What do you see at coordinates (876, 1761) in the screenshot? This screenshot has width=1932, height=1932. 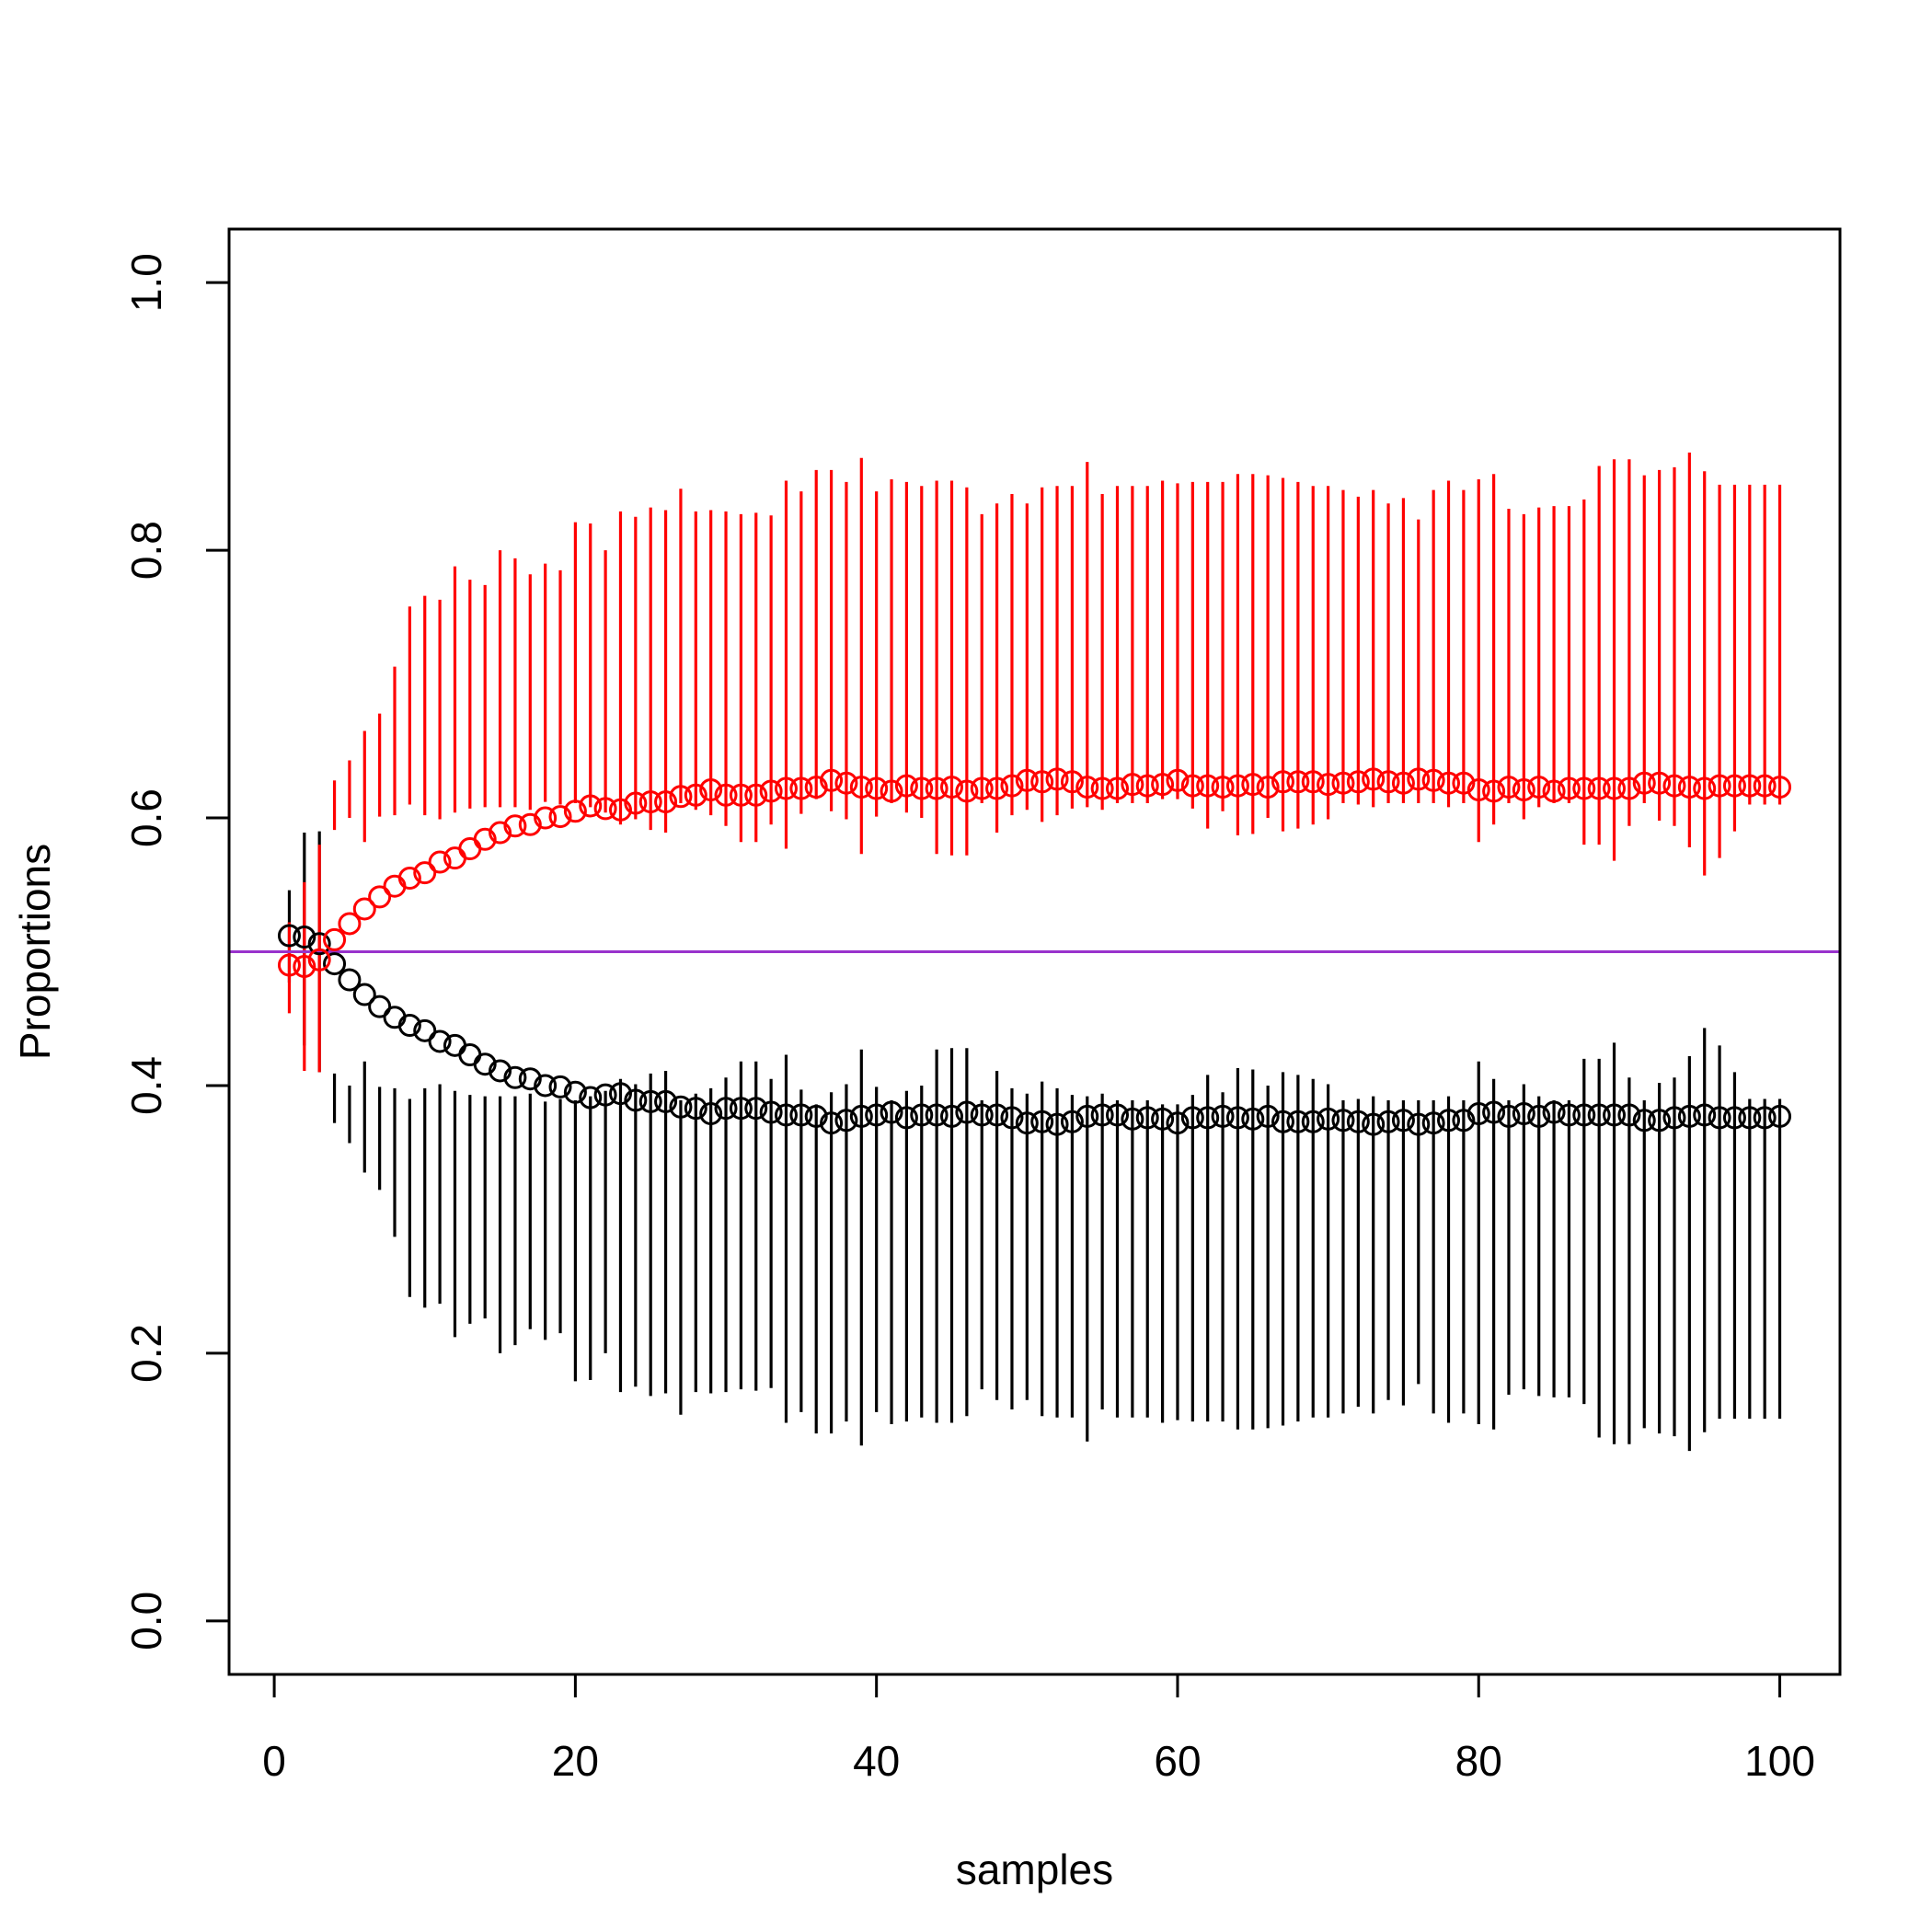 I see `x-tick-label: 40` at bounding box center [876, 1761].